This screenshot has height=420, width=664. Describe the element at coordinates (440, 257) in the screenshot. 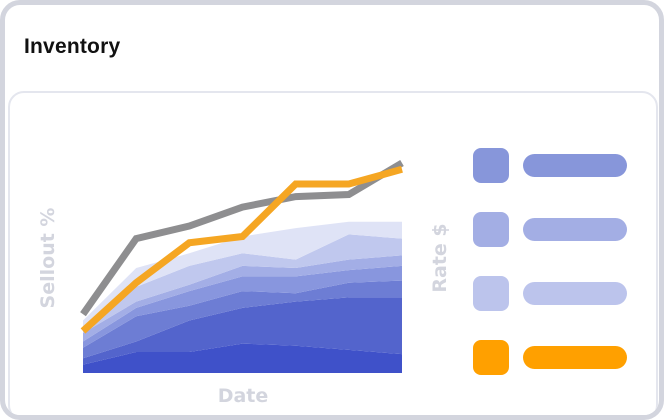

I see `y2-axis-label: Rate $` at that location.